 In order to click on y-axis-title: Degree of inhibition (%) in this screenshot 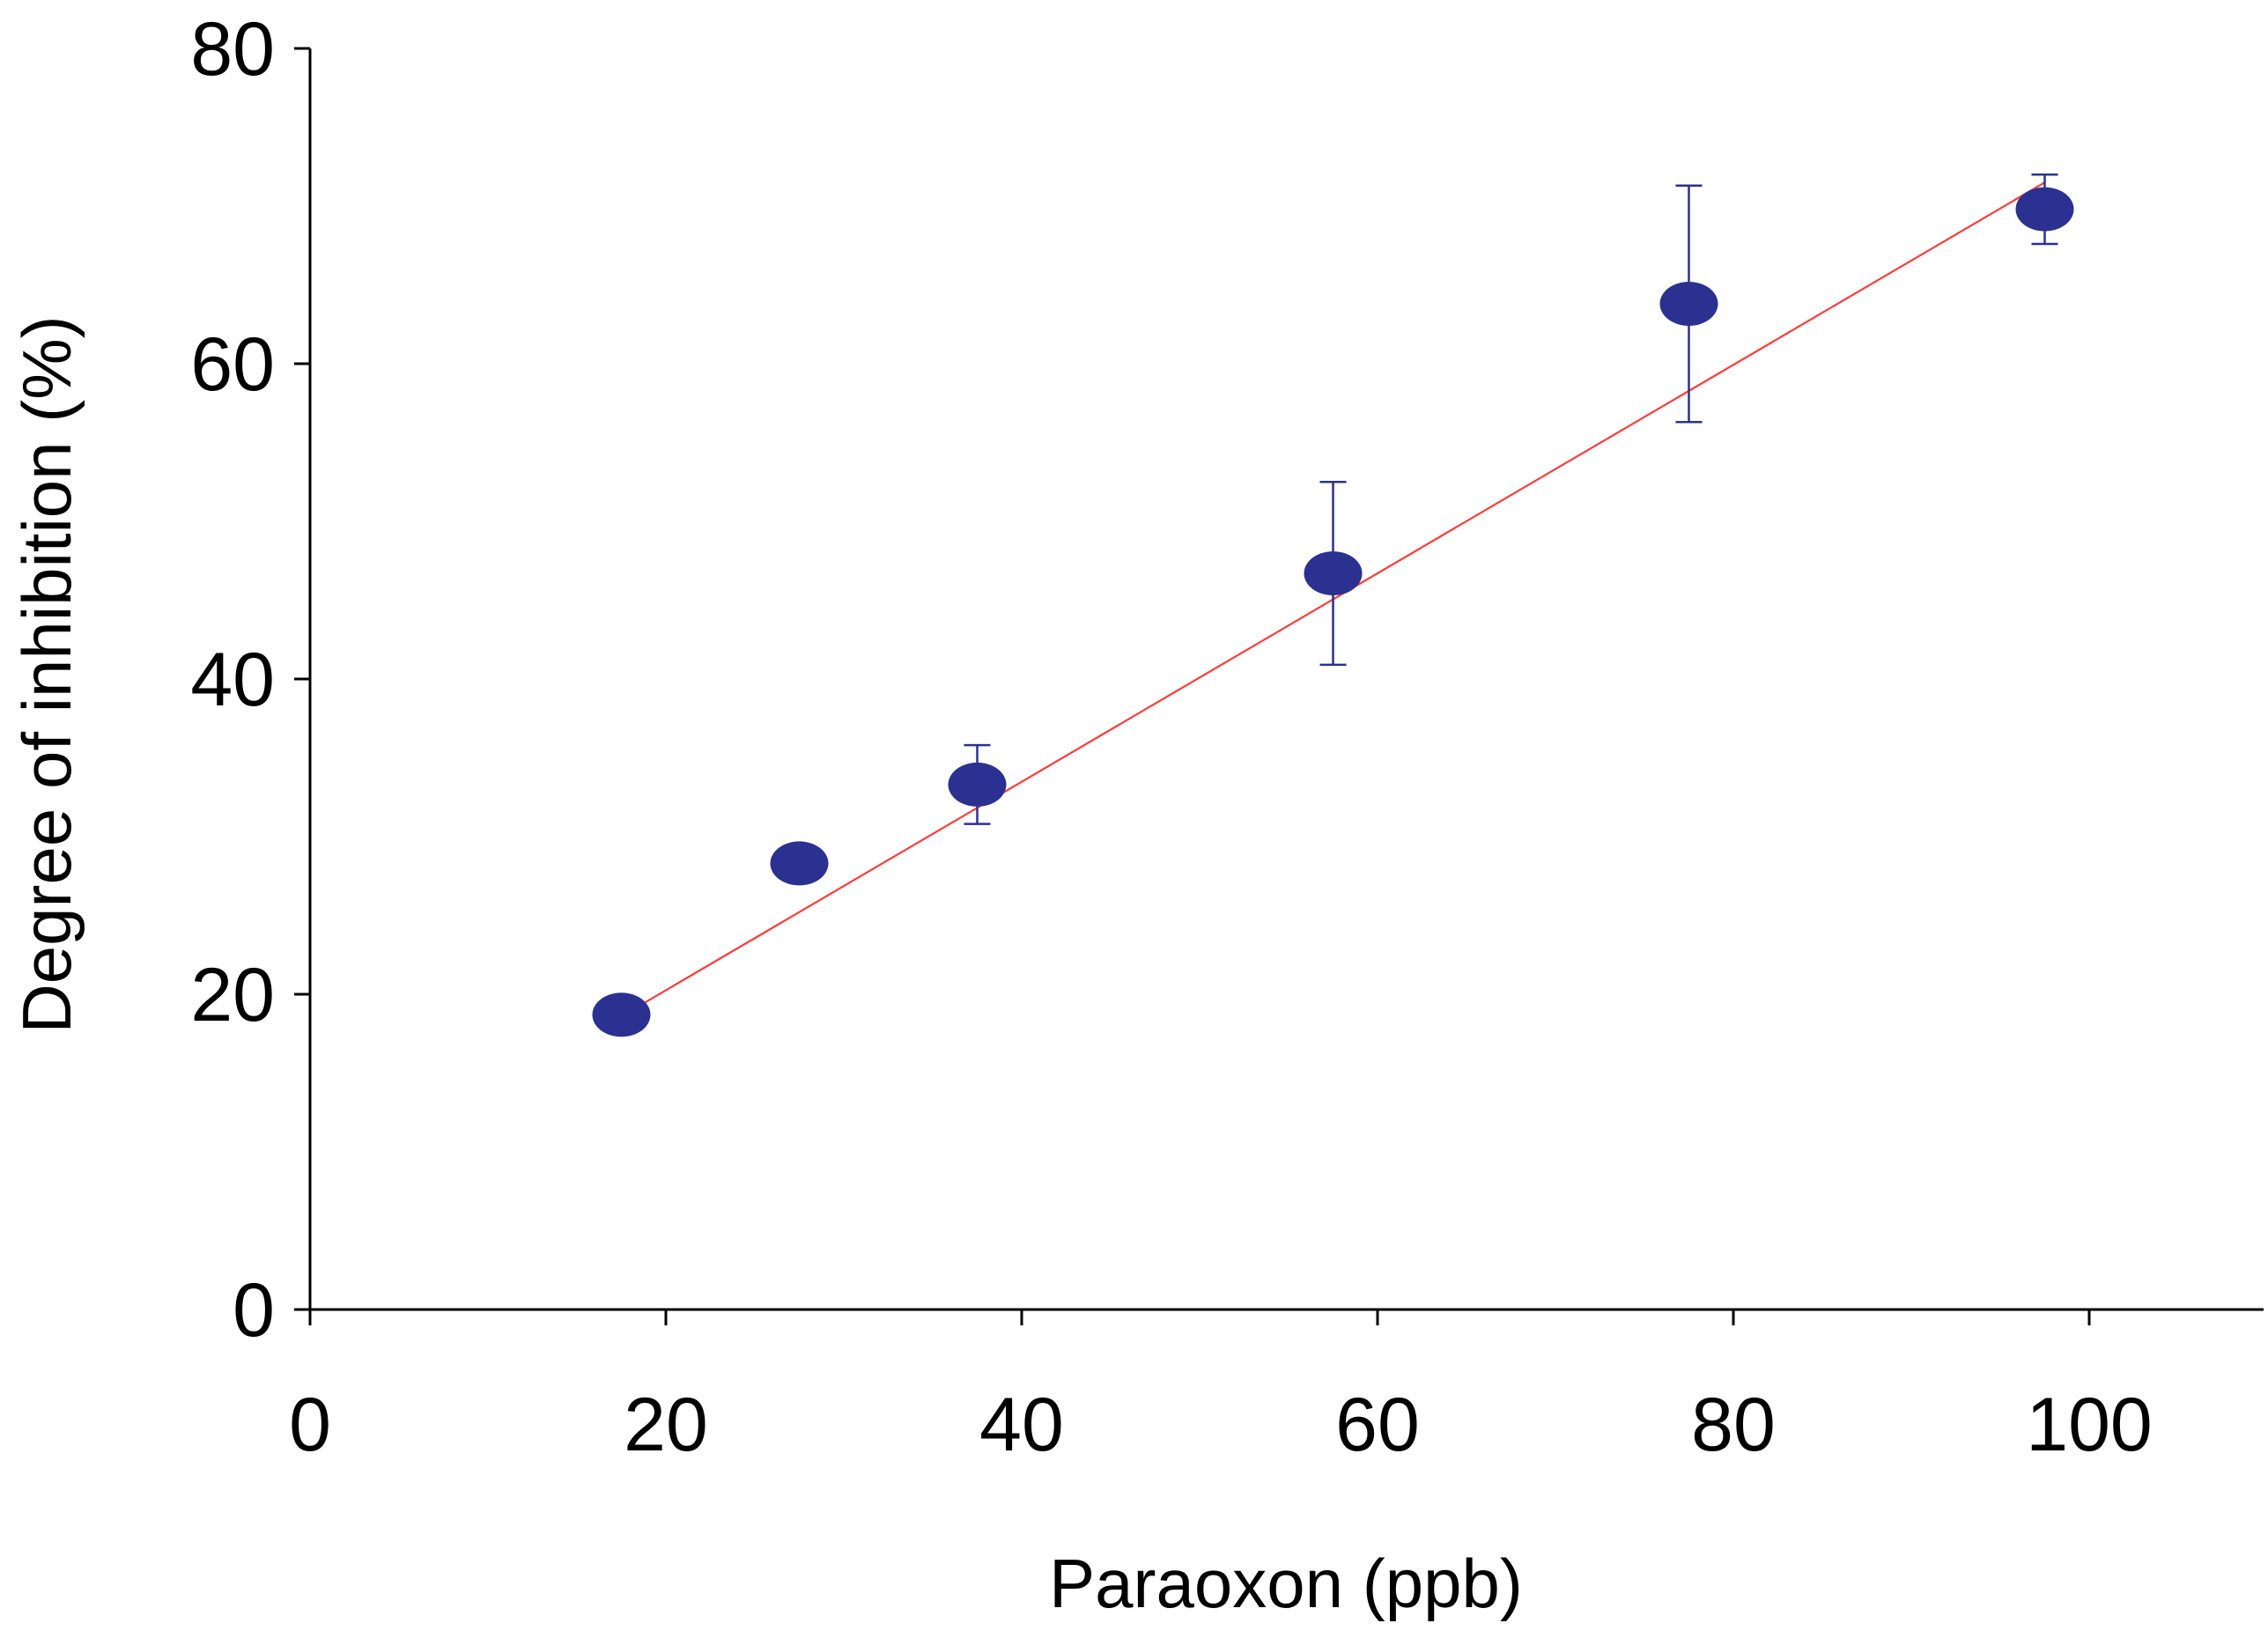, I will do `click(47, 674)`.